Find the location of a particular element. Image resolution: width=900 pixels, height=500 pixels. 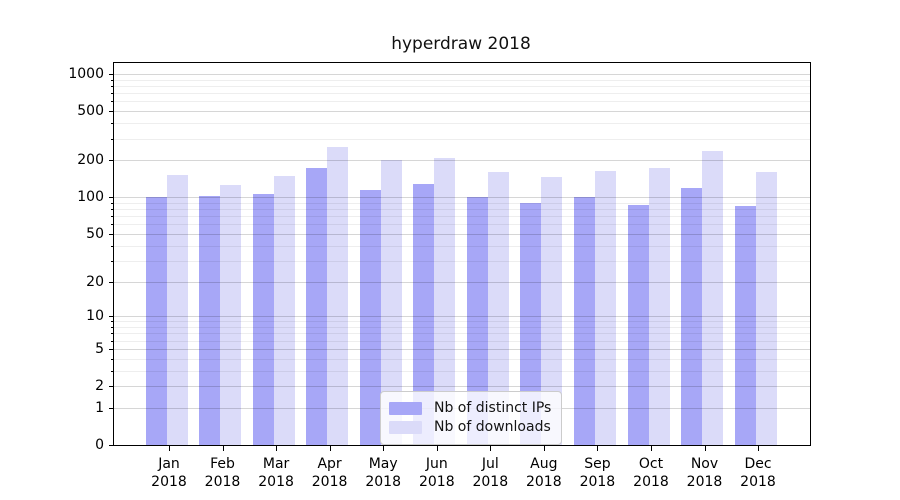

x-tick-label: May 2018 is located at coordinates (383, 473).